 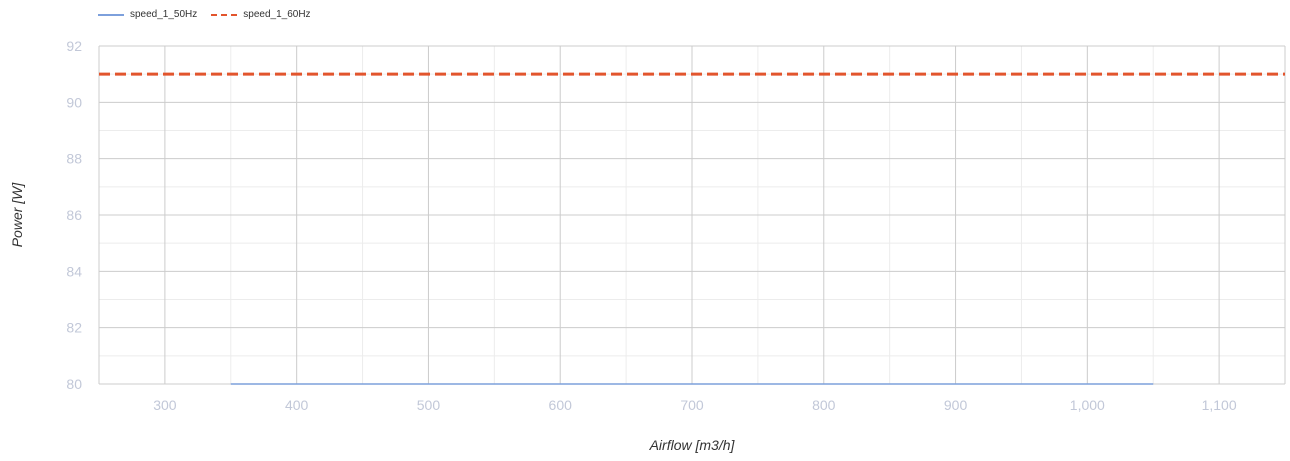 I want to click on x-axis-title: Airflow [m3/h], so click(x=692, y=445).